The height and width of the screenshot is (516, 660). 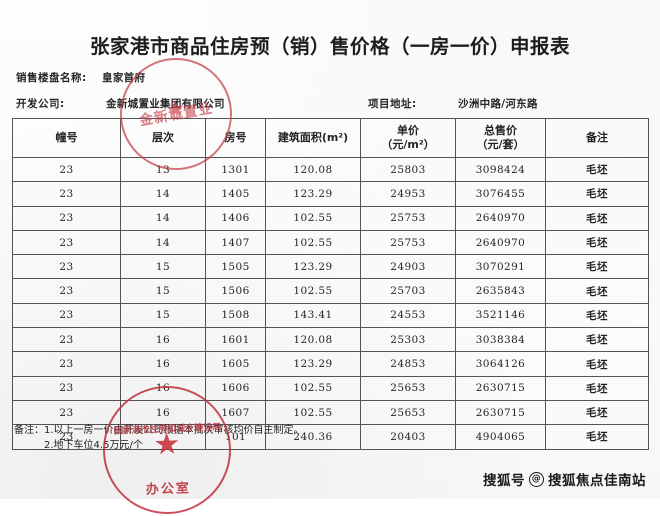 What do you see at coordinates (408, 131) in the screenshot?
I see `column-header-unit-price-label: 单价` at bounding box center [408, 131].